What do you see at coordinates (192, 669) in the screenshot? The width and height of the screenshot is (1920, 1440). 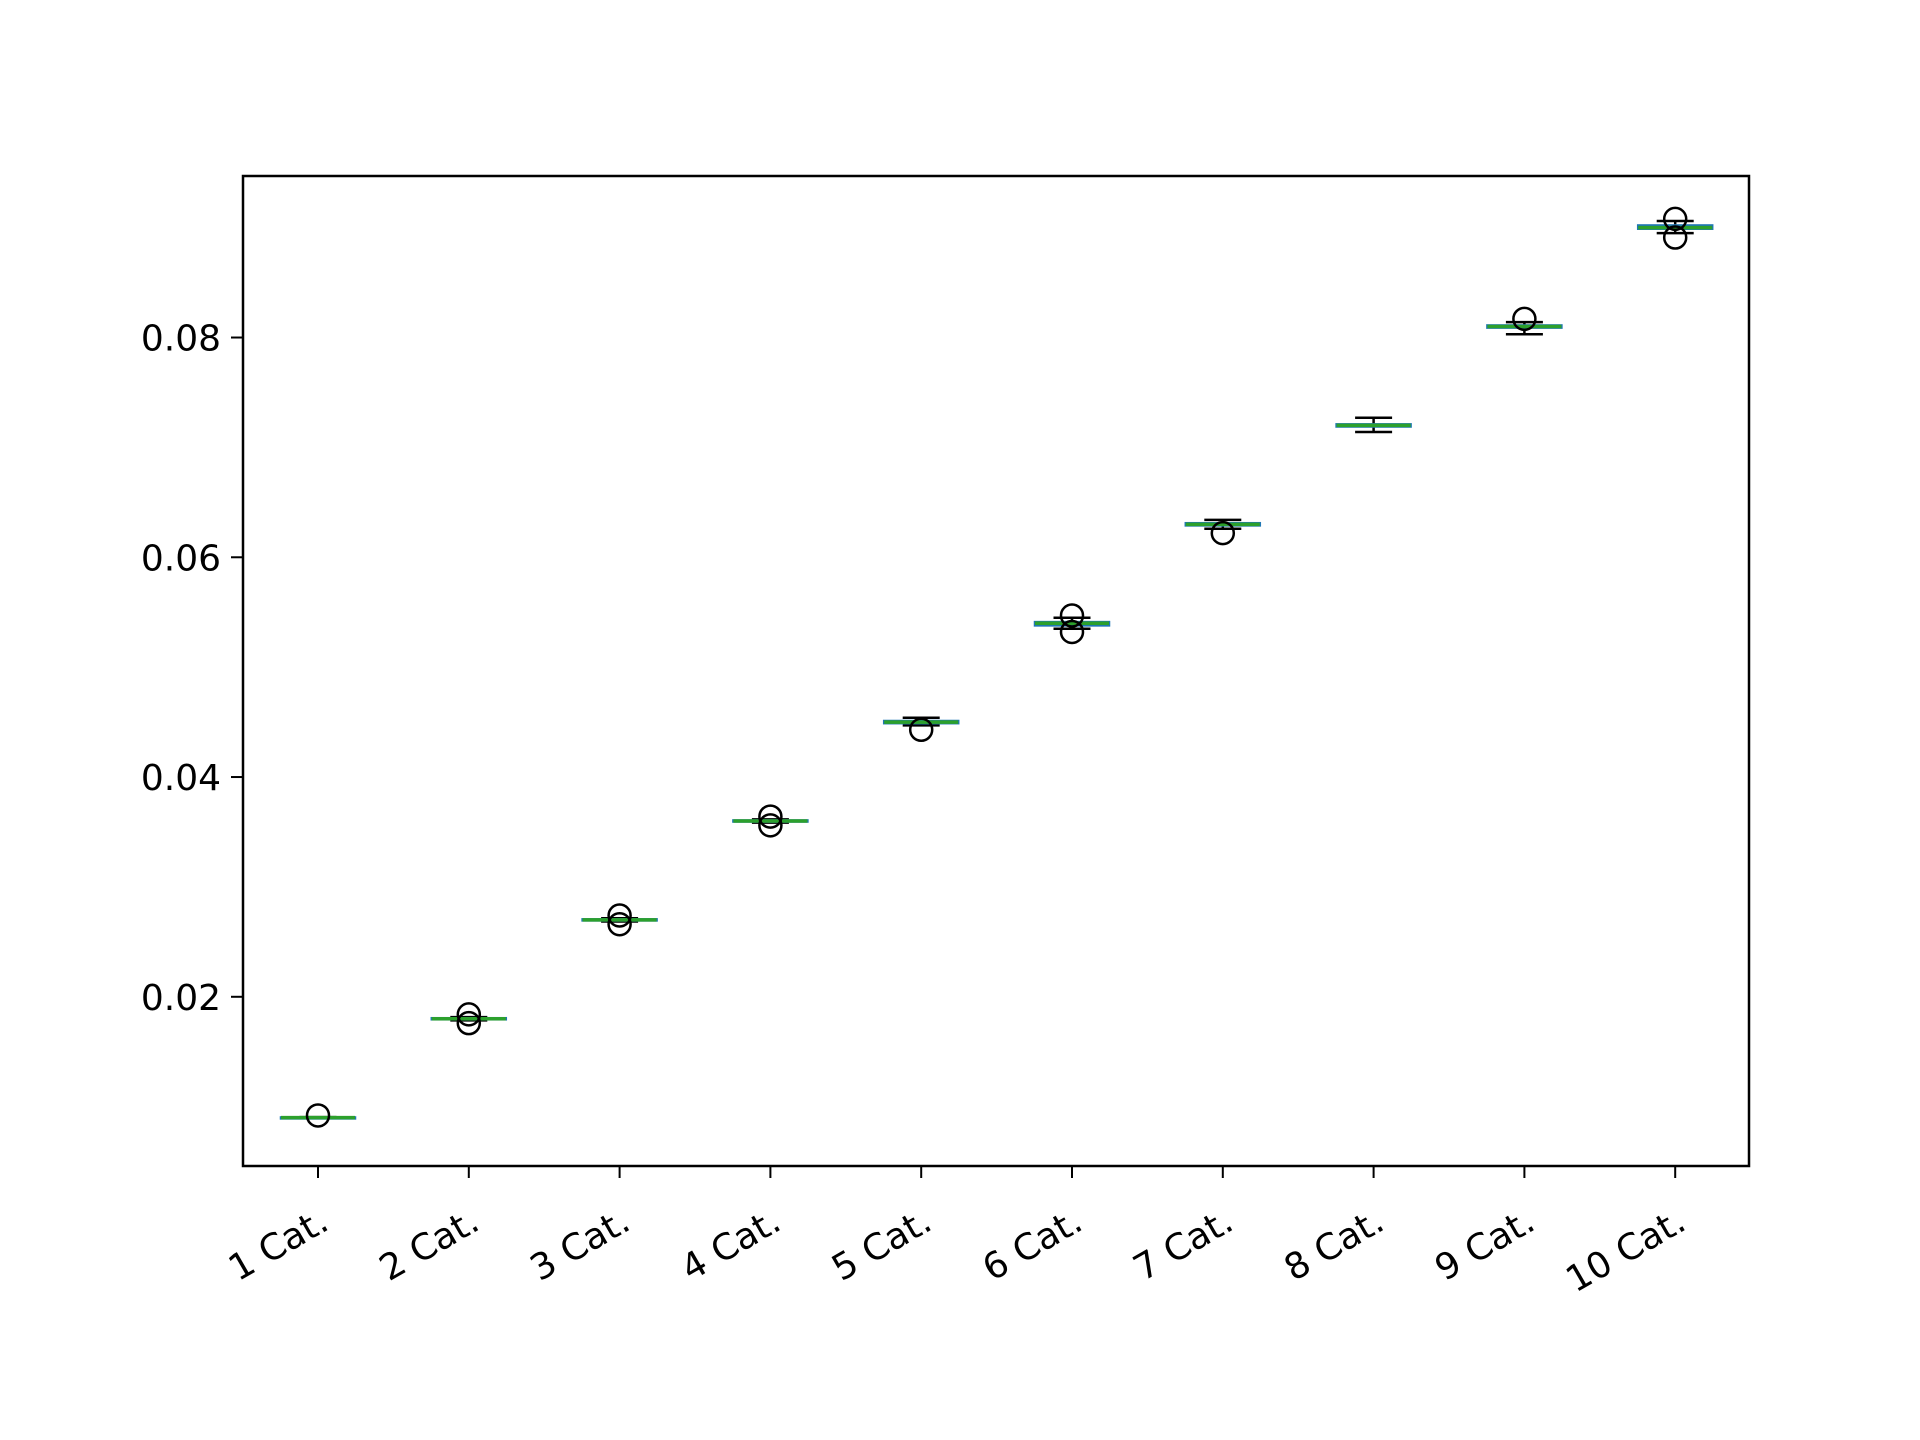 I see `y-axis: 0.02 0.04 0.06 0.08` at bounding box center [192, 669].